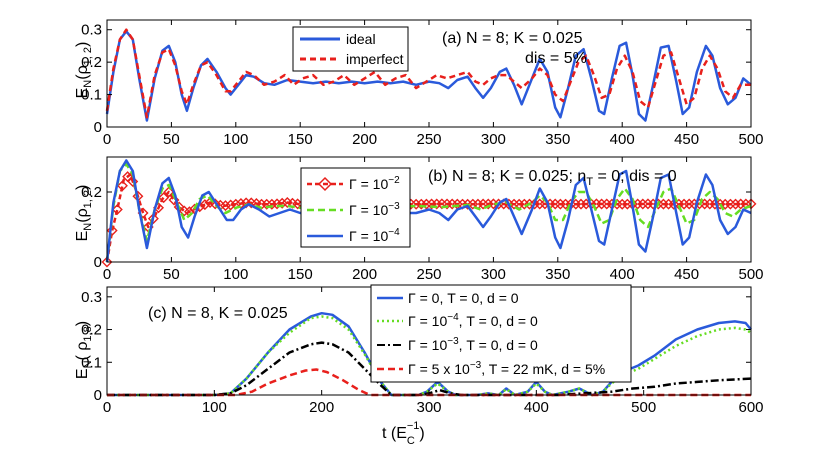 The height and width of the screenshot is (453, 830). Describe the element at coordinates (506, 368) in the screenshot. I see `panel-c-legend-4: Γ = 5 x 10−3, T = 22 mK, d = 5%` at that location.